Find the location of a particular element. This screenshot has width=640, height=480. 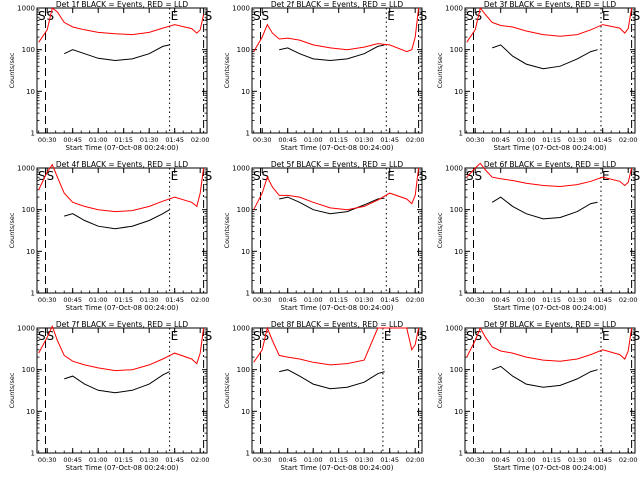

plot-title: Det 8f BLACK = Events, RED = LLD is located at coordinates (337, 324).